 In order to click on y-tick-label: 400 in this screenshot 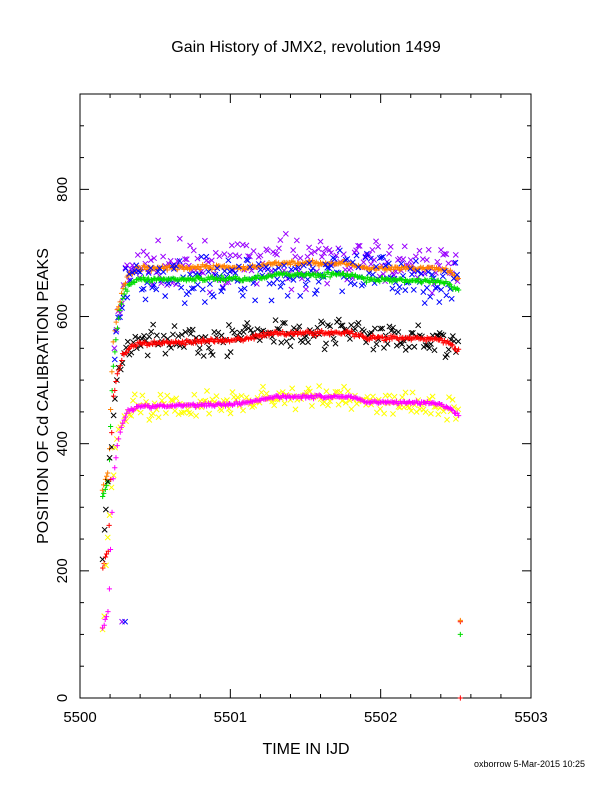, I will do `click(62, 443)`.